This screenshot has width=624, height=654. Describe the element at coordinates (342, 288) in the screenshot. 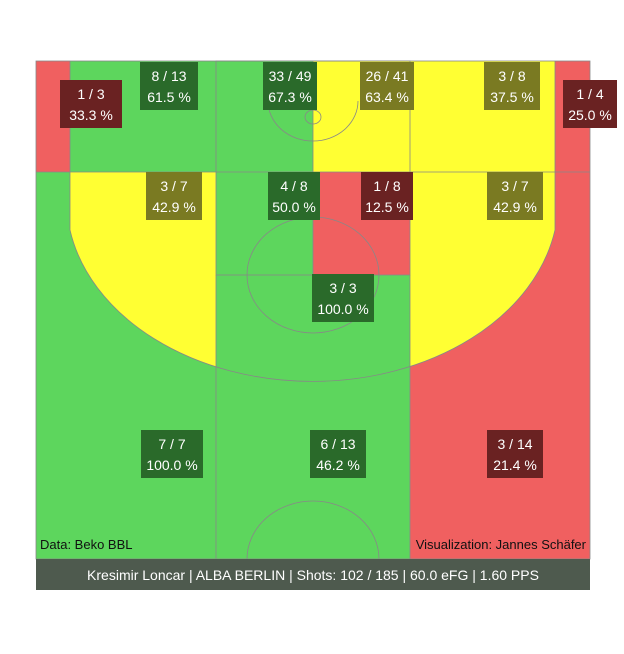

I see `zone-made-attempts: 3 / 3` at that location.